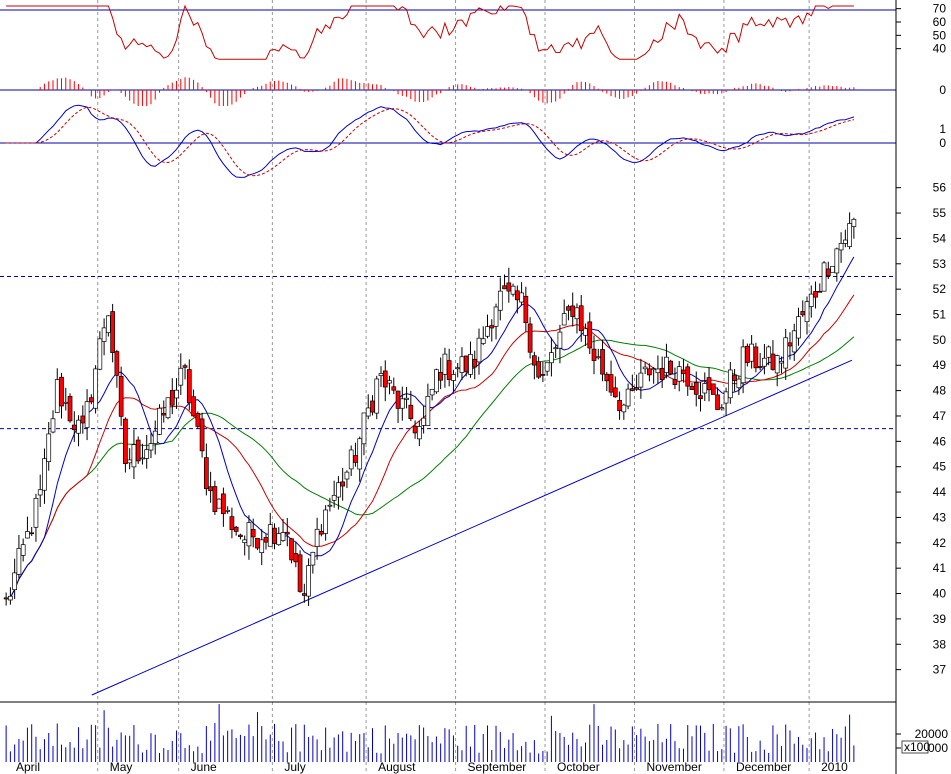  Describe the element at coordinates (940, 670) in the screenshot. I see `price-tick-label: 37` at that location.